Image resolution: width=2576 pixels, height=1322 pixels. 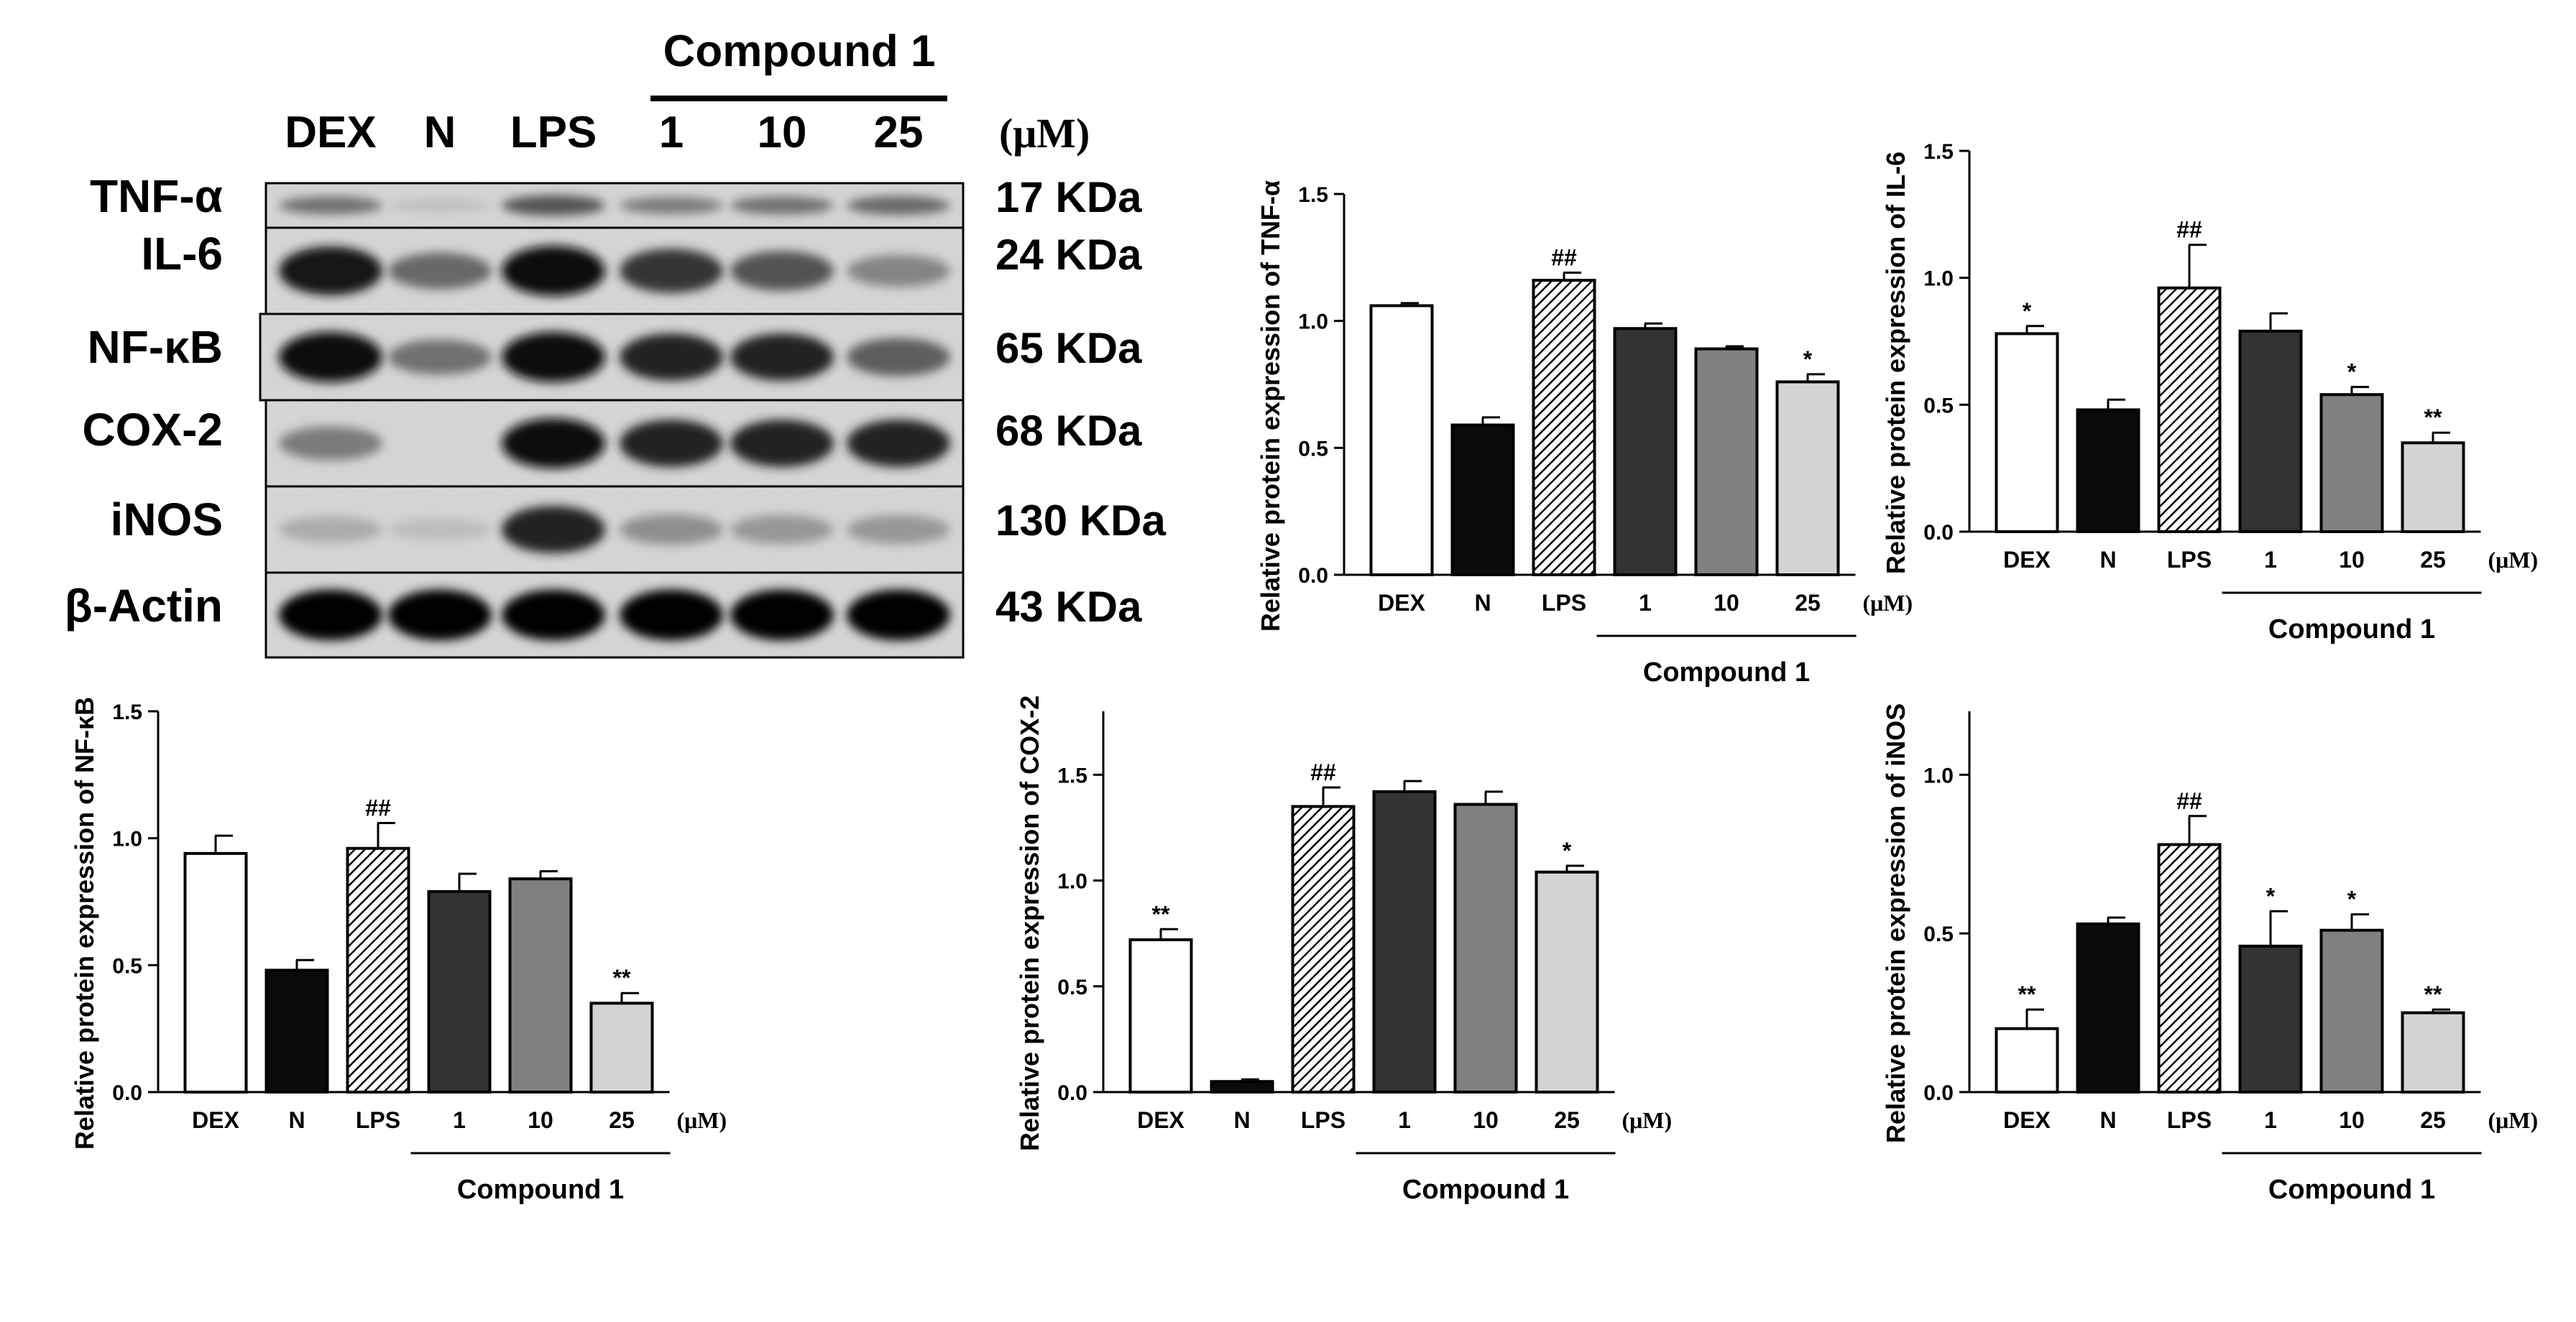 What do you see at coordinates (1068, 607) in the screenshot?
I see `blot-protein-size: 43 KDa` at bounding box center [1068, 607].